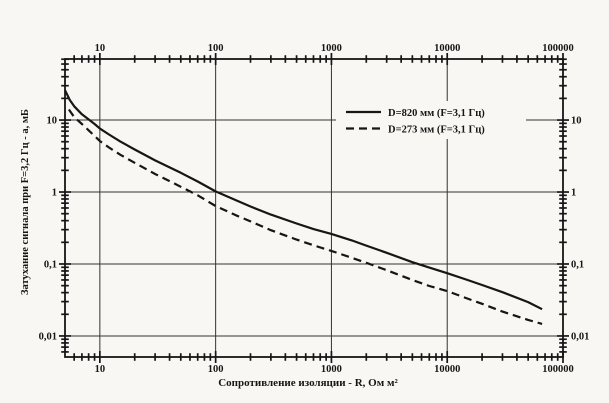  Describe the element at coordinates (436, 113) in the screenshot. I see `legend-label: D=820 мм (F=3,1 Гц)` at that location.